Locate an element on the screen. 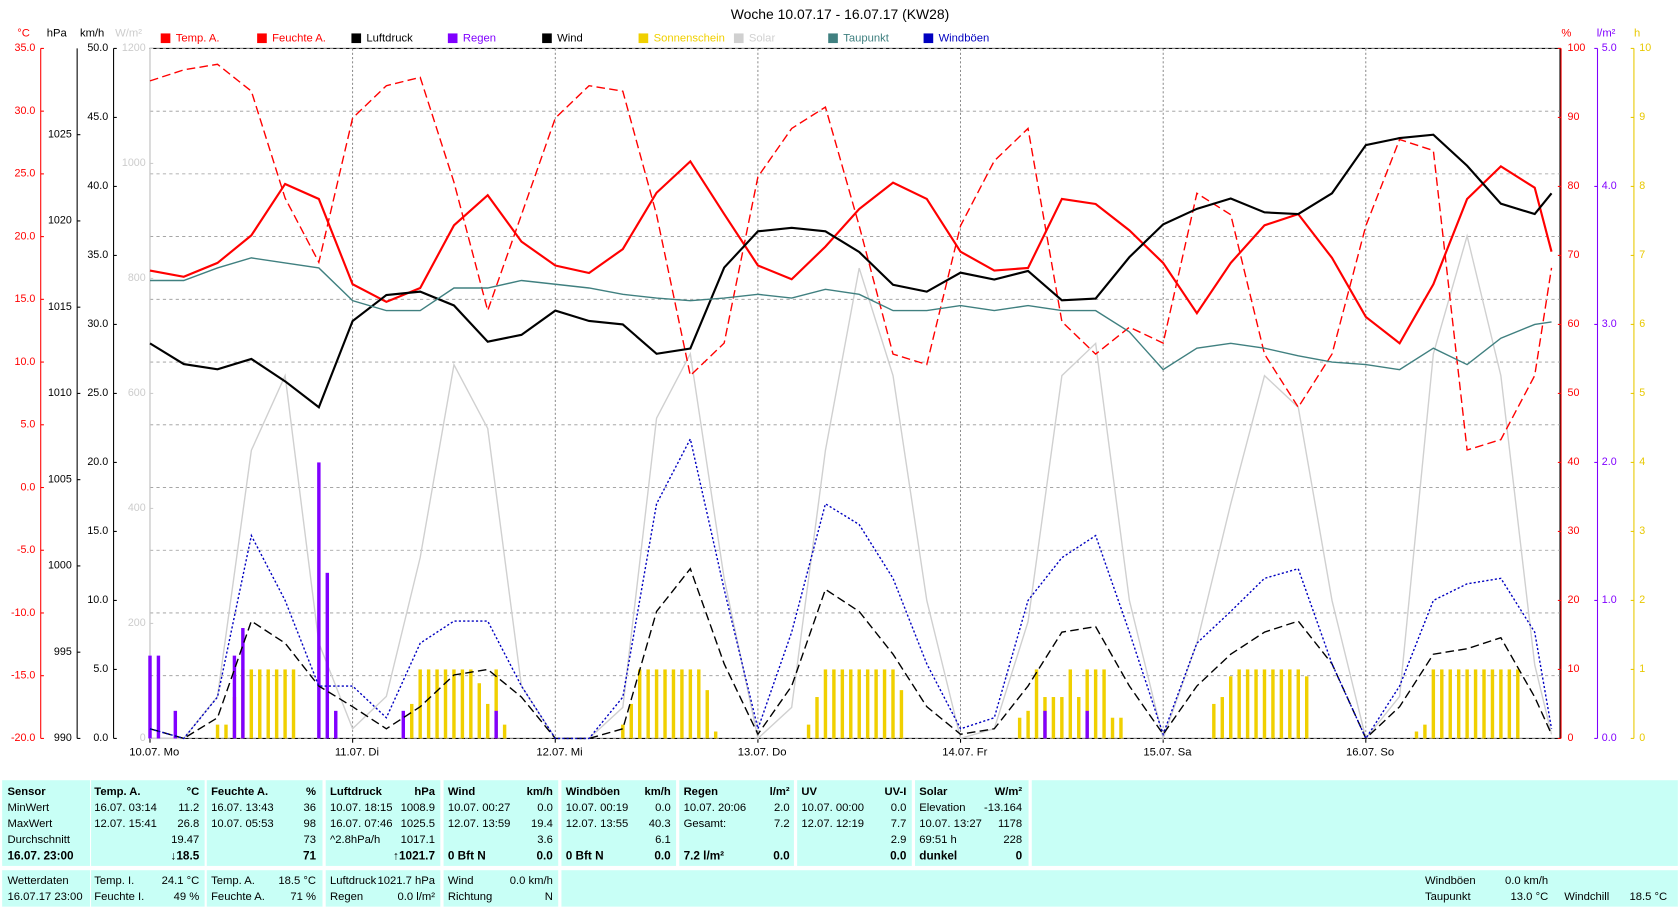 This screenshot has width=1680, height=909. footer-label: Feuchte A. is located at coordinates (238, 897).